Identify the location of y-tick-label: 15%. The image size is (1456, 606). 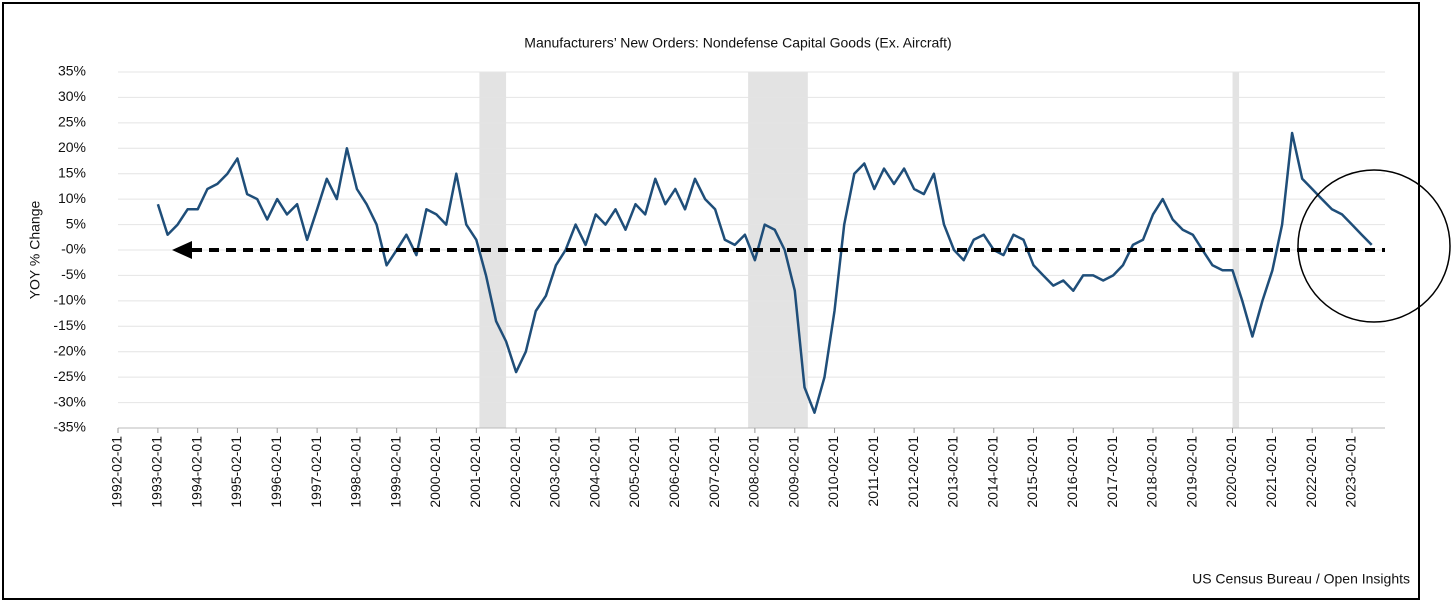
(72, 172).